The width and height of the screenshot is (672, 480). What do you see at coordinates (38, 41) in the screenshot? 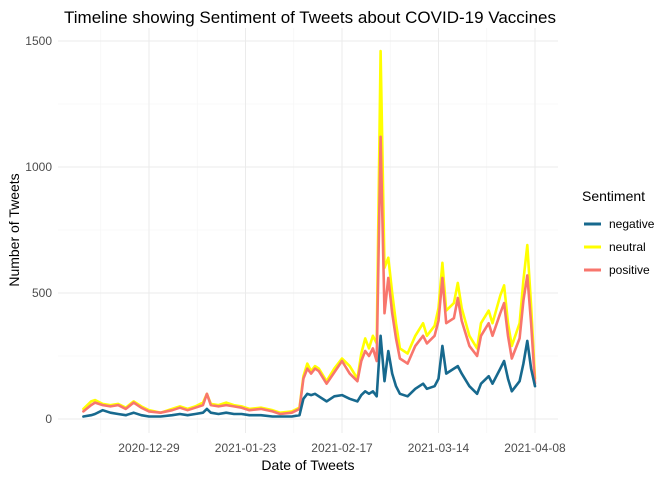
I see `y-tick-label: 1500` at bounding box center [38, 41].